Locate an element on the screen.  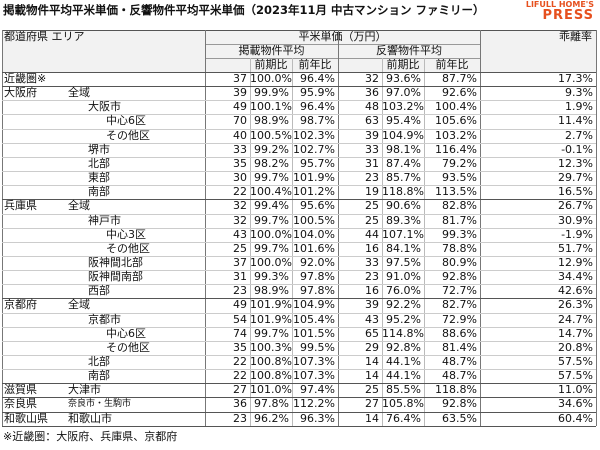
value-cell: 57.5% is located at coordinates (575, 376).